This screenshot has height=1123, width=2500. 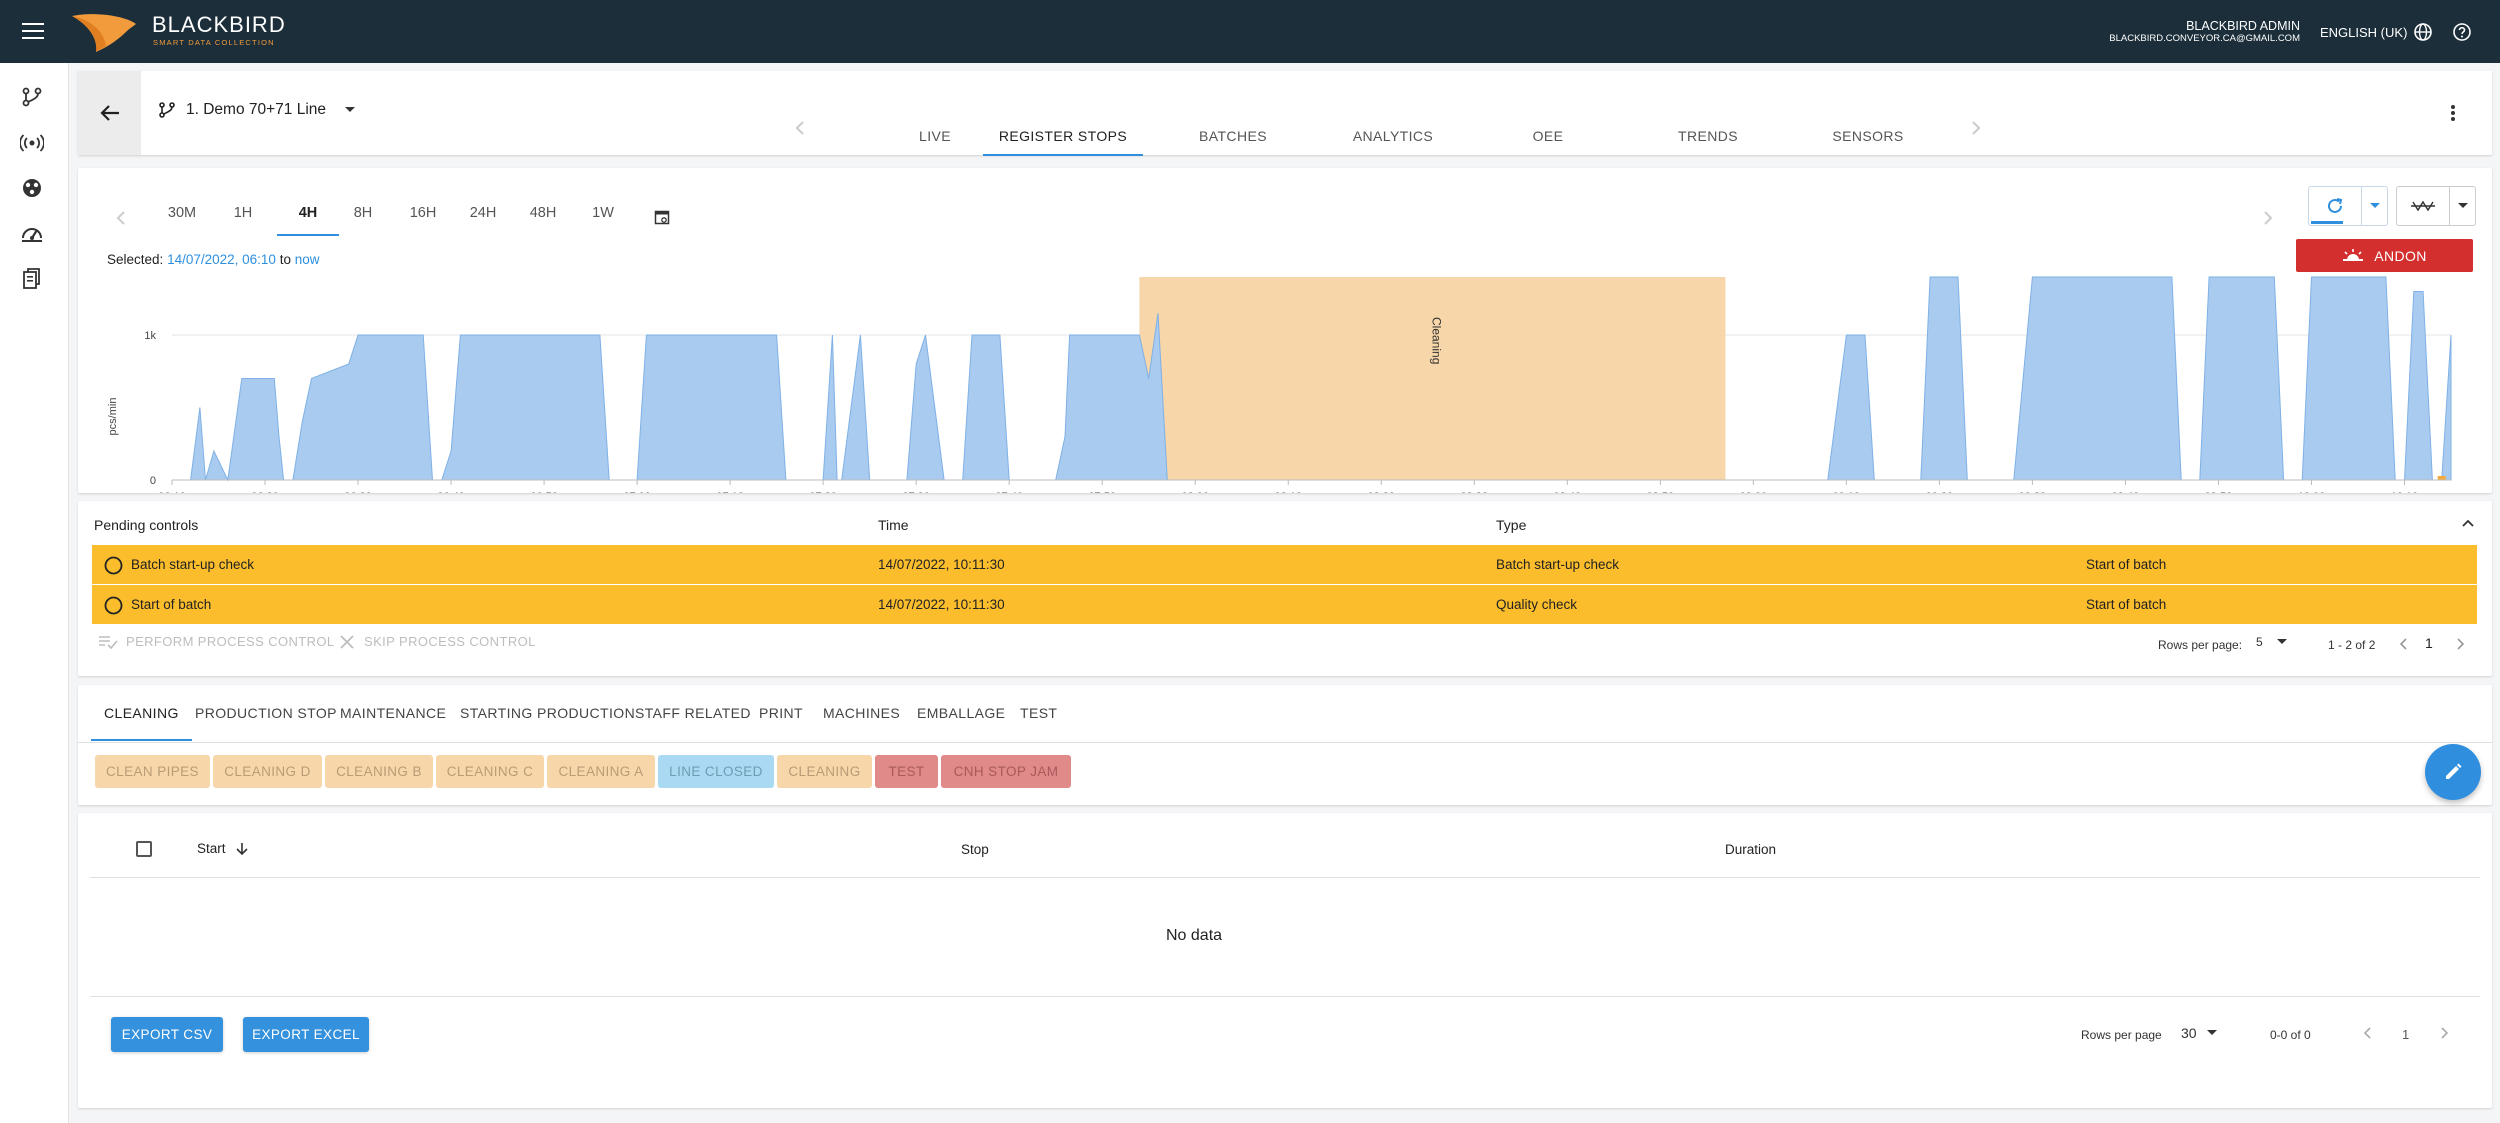 What do you see at coordinates (308, 220) in the screenshot?
I see `range-4h: 4H` at bounding box center [308, 220].